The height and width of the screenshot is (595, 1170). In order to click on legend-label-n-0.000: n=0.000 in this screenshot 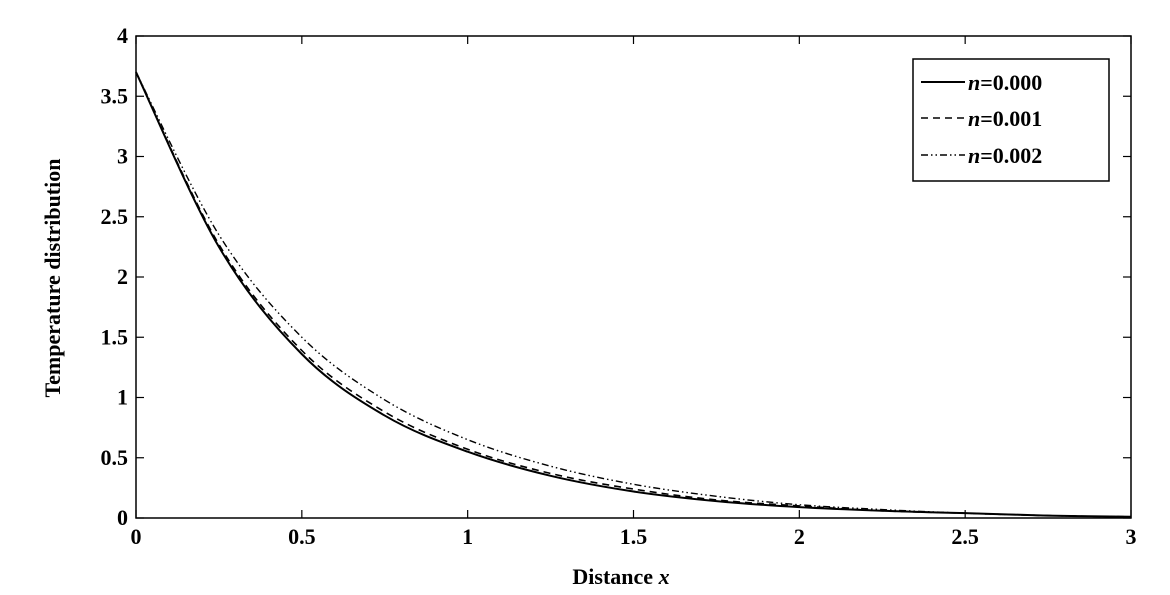, I will do `click(1005, 82)`.